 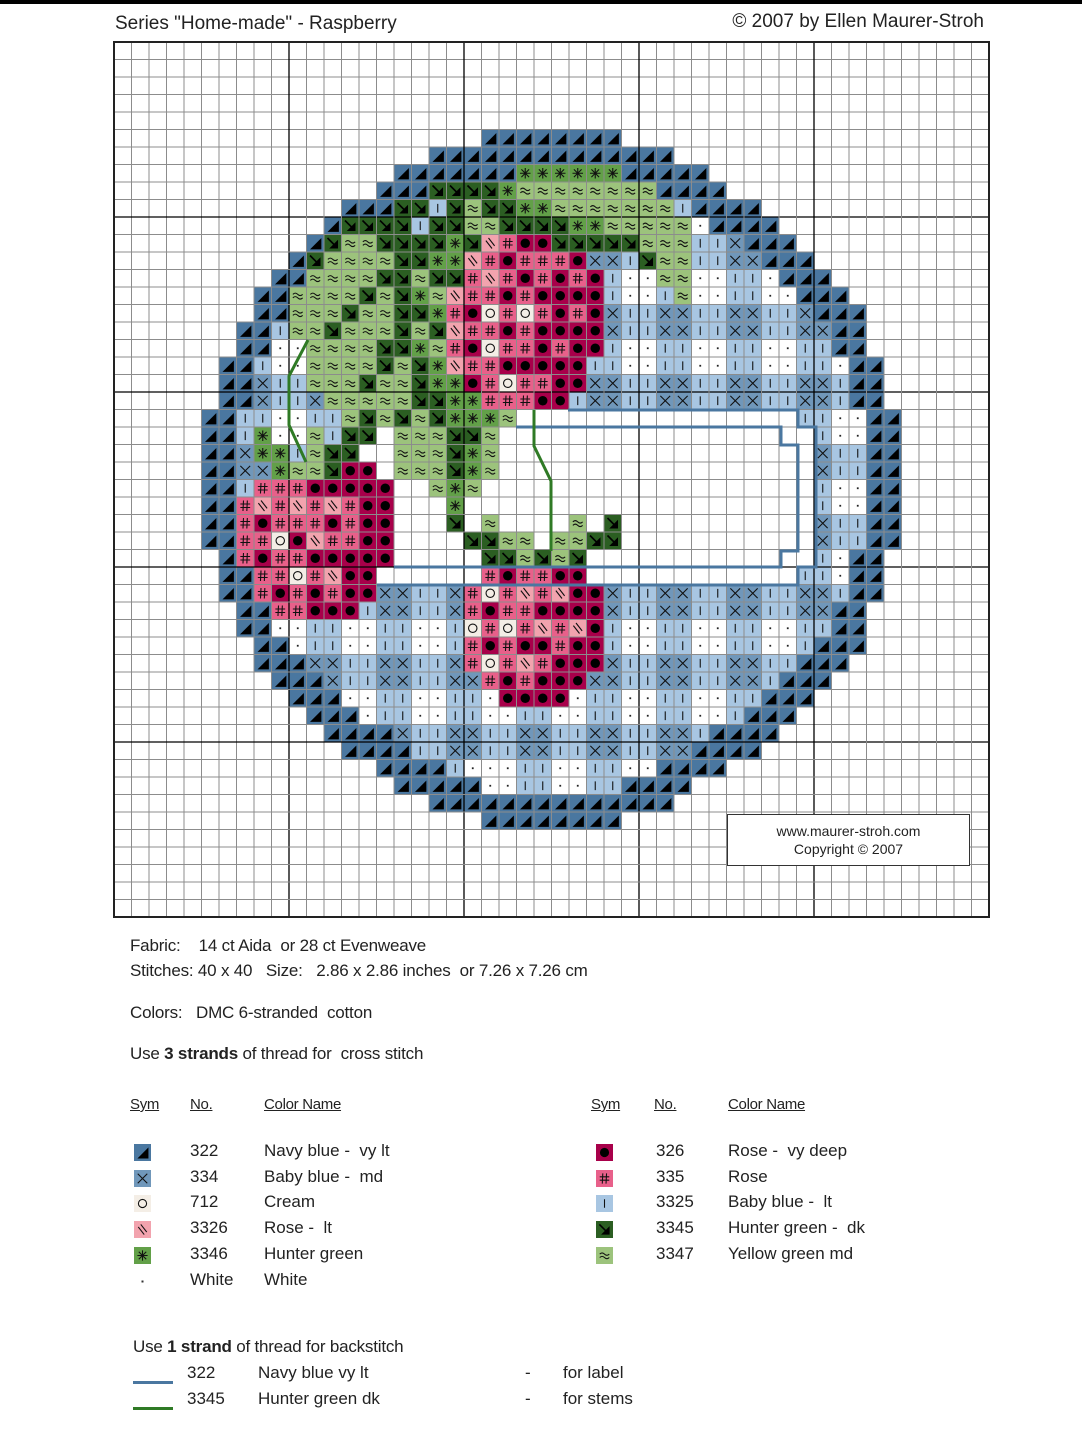 What do you see at coordinates (298, 401) in the screenshot?
I see `backstitch-stem-left` at bounding box center [298, 401].